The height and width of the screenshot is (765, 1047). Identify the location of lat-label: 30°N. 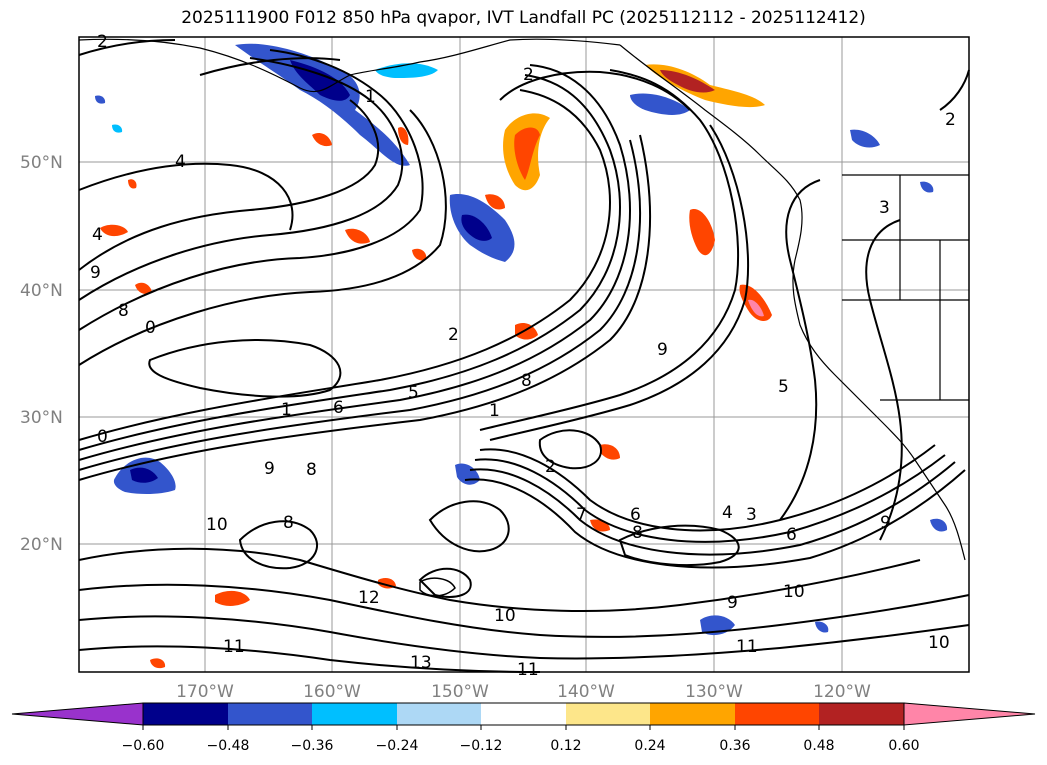
(41, 418).